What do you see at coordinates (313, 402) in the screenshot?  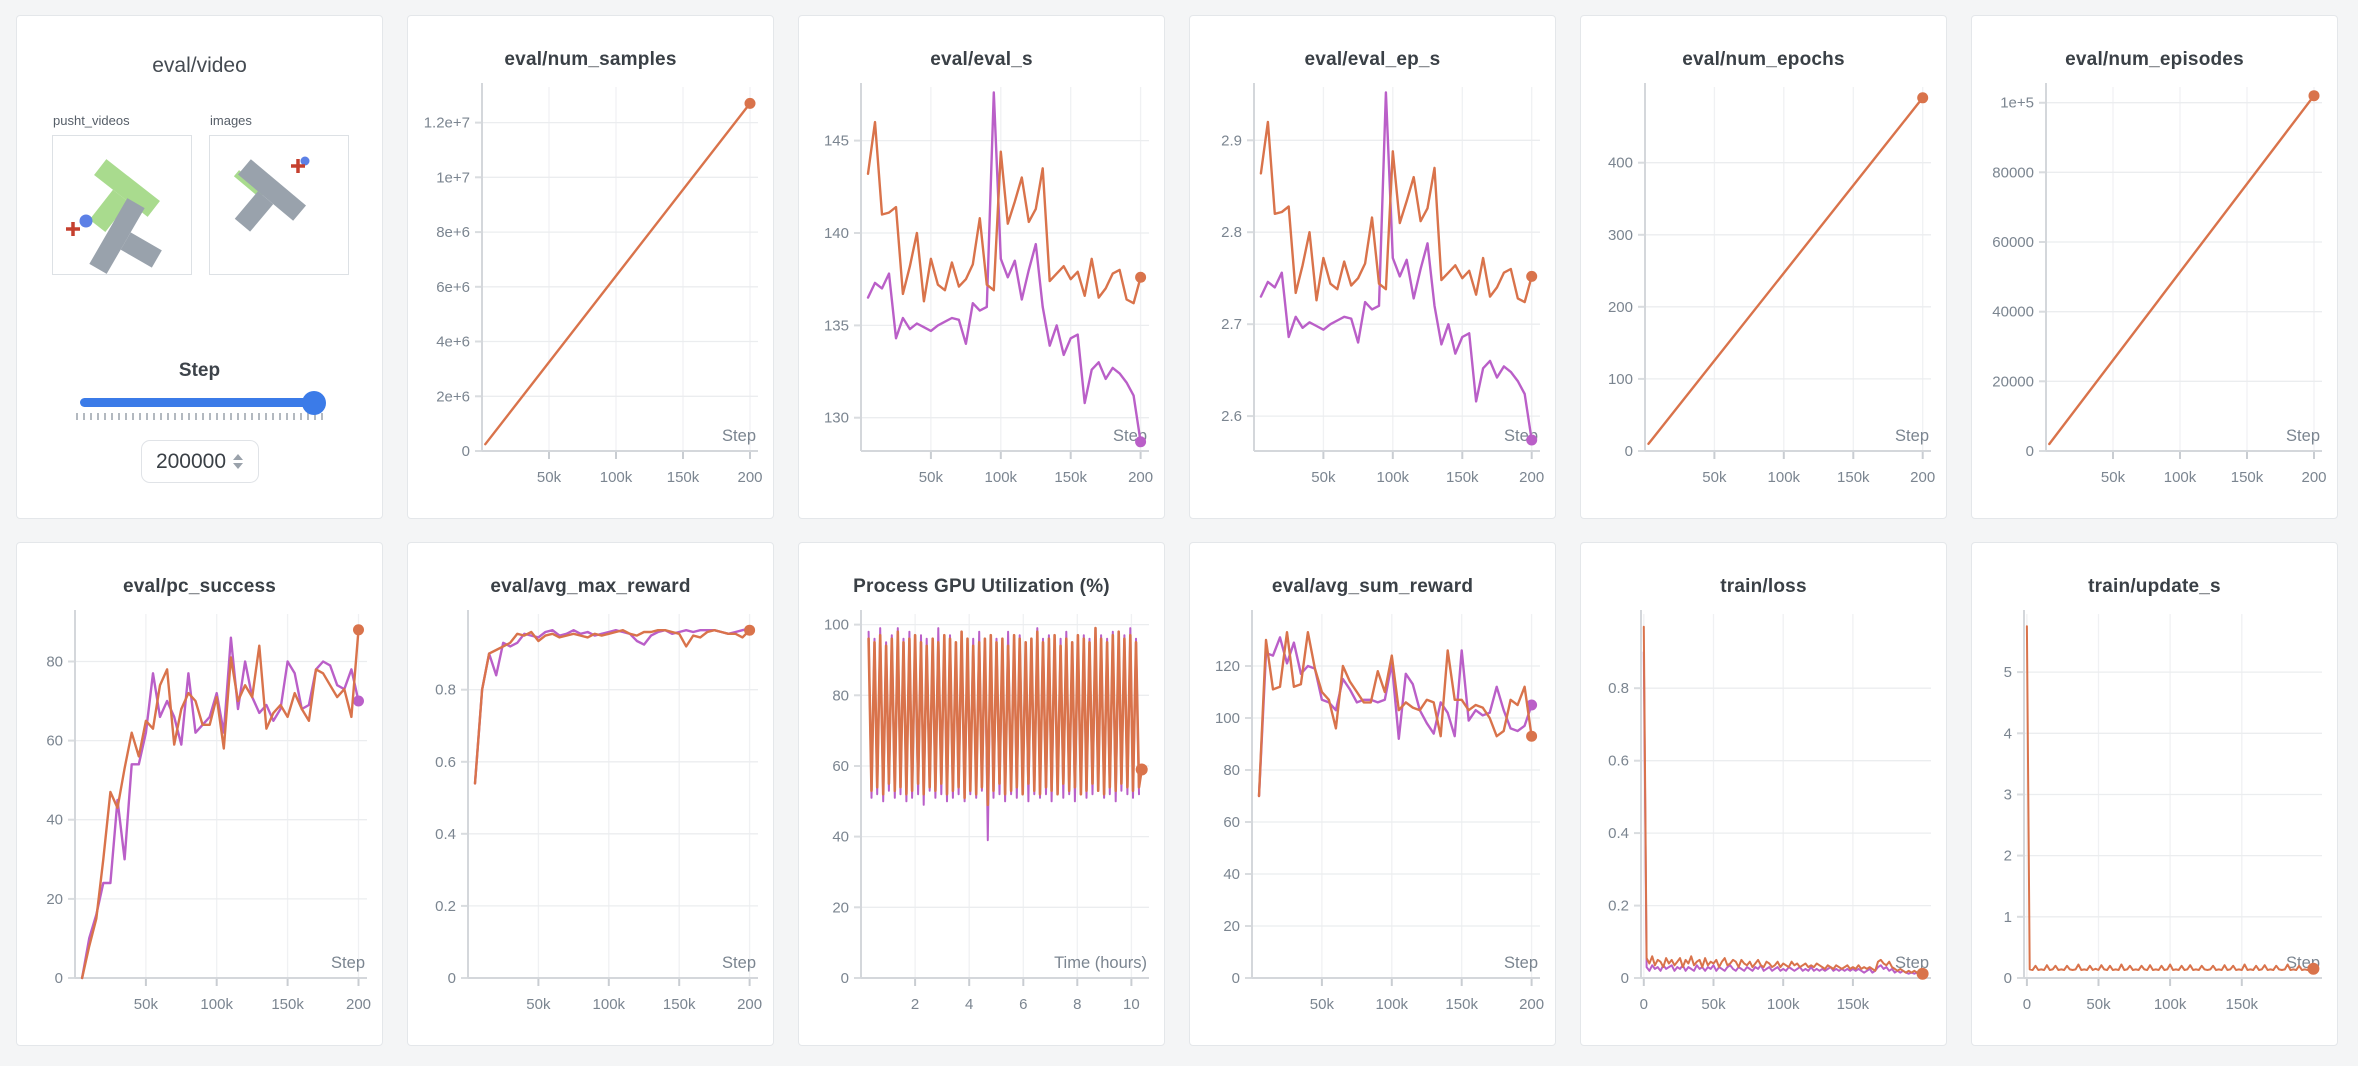 I see `slider-handle` at bounding box center [313, 402].